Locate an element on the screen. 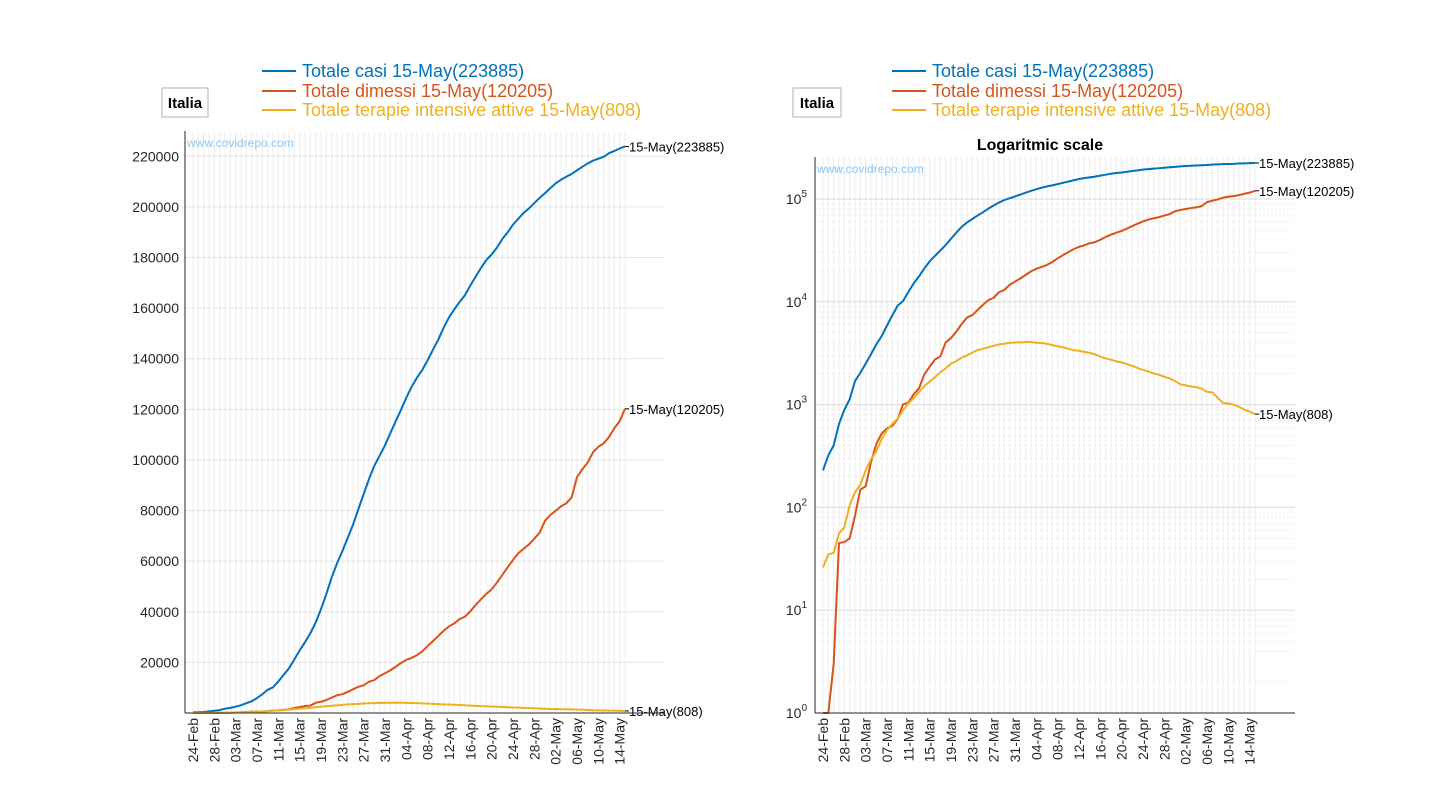 The image size is (1430, 800). y-tick-label: 10¹ is located at coordinates (797, 609).